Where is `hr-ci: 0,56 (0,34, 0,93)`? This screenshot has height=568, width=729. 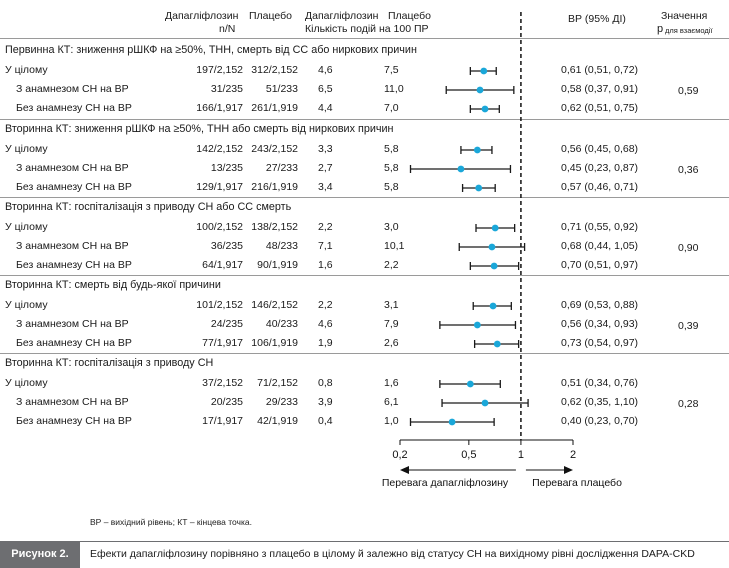
hr-ci: 0,56 (0,34, 0,93) is located at coordinates (600, 324).